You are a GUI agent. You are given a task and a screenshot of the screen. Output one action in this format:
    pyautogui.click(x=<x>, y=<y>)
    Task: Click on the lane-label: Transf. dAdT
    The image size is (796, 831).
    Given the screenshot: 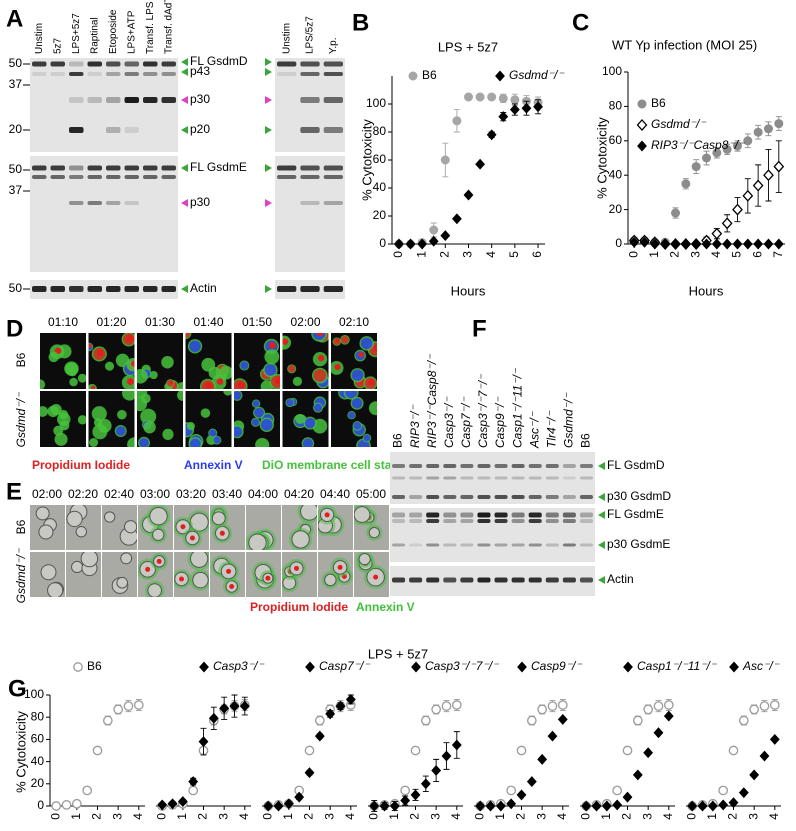 What is the action you would take?
    pyautogui.click(x=168, y=27)
    